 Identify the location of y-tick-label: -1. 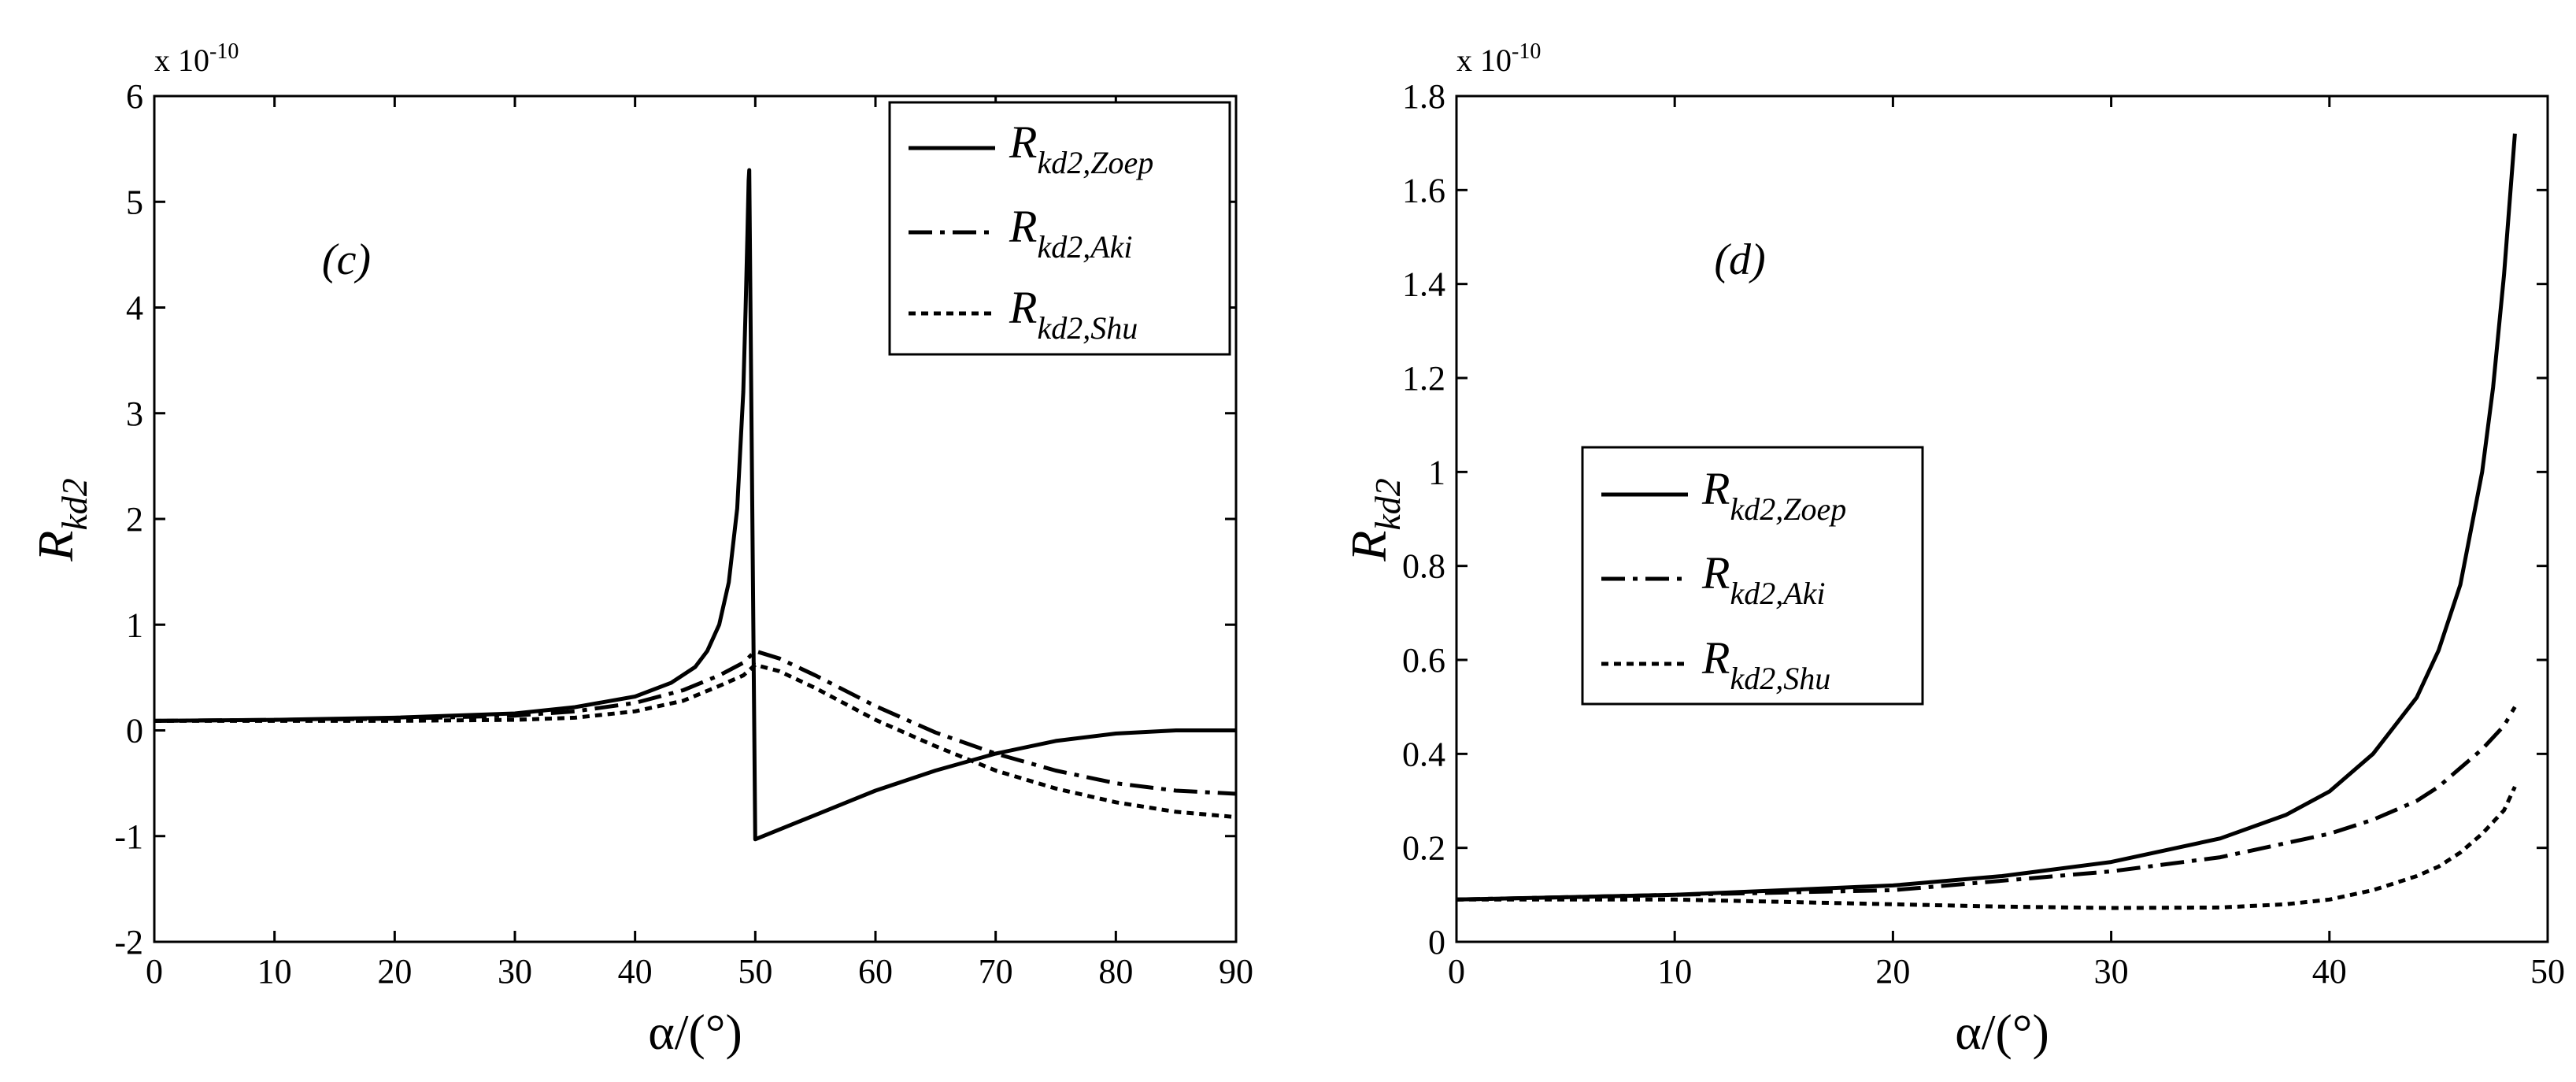
(128, 836).